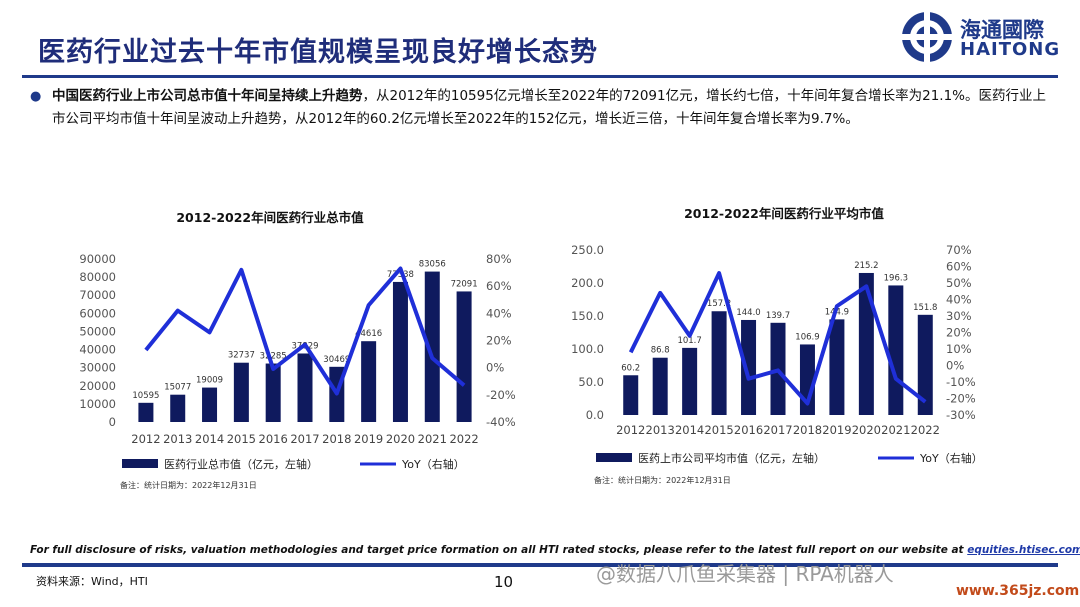 The height and width of the screenshot is (607, 1080). Describe the element at coordinates (209, 381) in the screenshot. I see `bar-data-label: 19009` at that location.